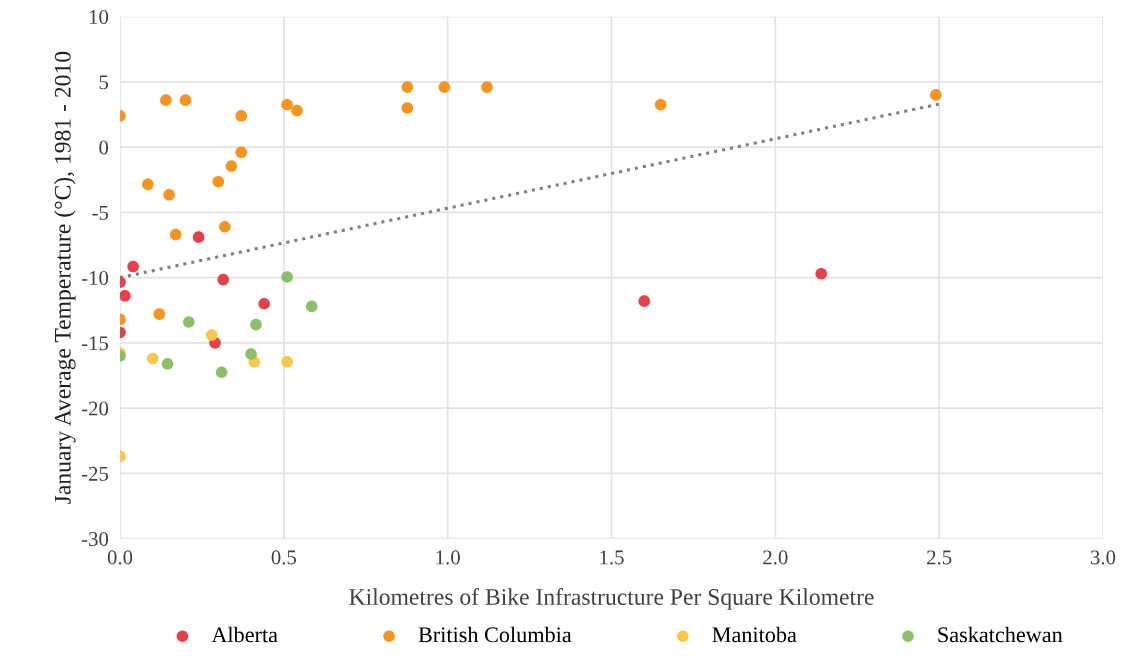  Describe the element at coordinates (775, 557) in the screenshot. I see `x-tick-label: 2.0` at that location.